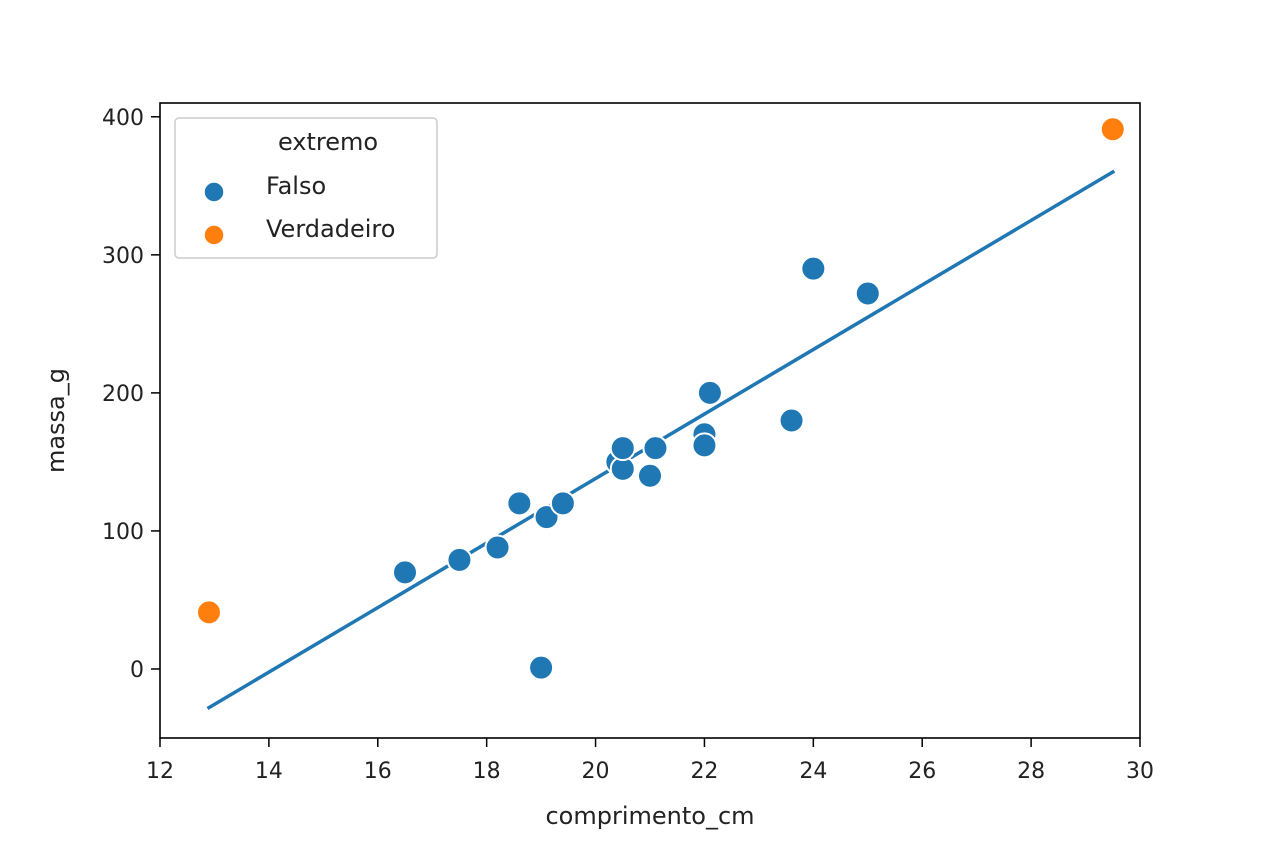 The width and height of the screenshot is (1264, 843). What do you see at coordinates (649, 816) in the screenshot?
I see `x-axis-label: comprimento_cm` at bounding box center [649, 816].